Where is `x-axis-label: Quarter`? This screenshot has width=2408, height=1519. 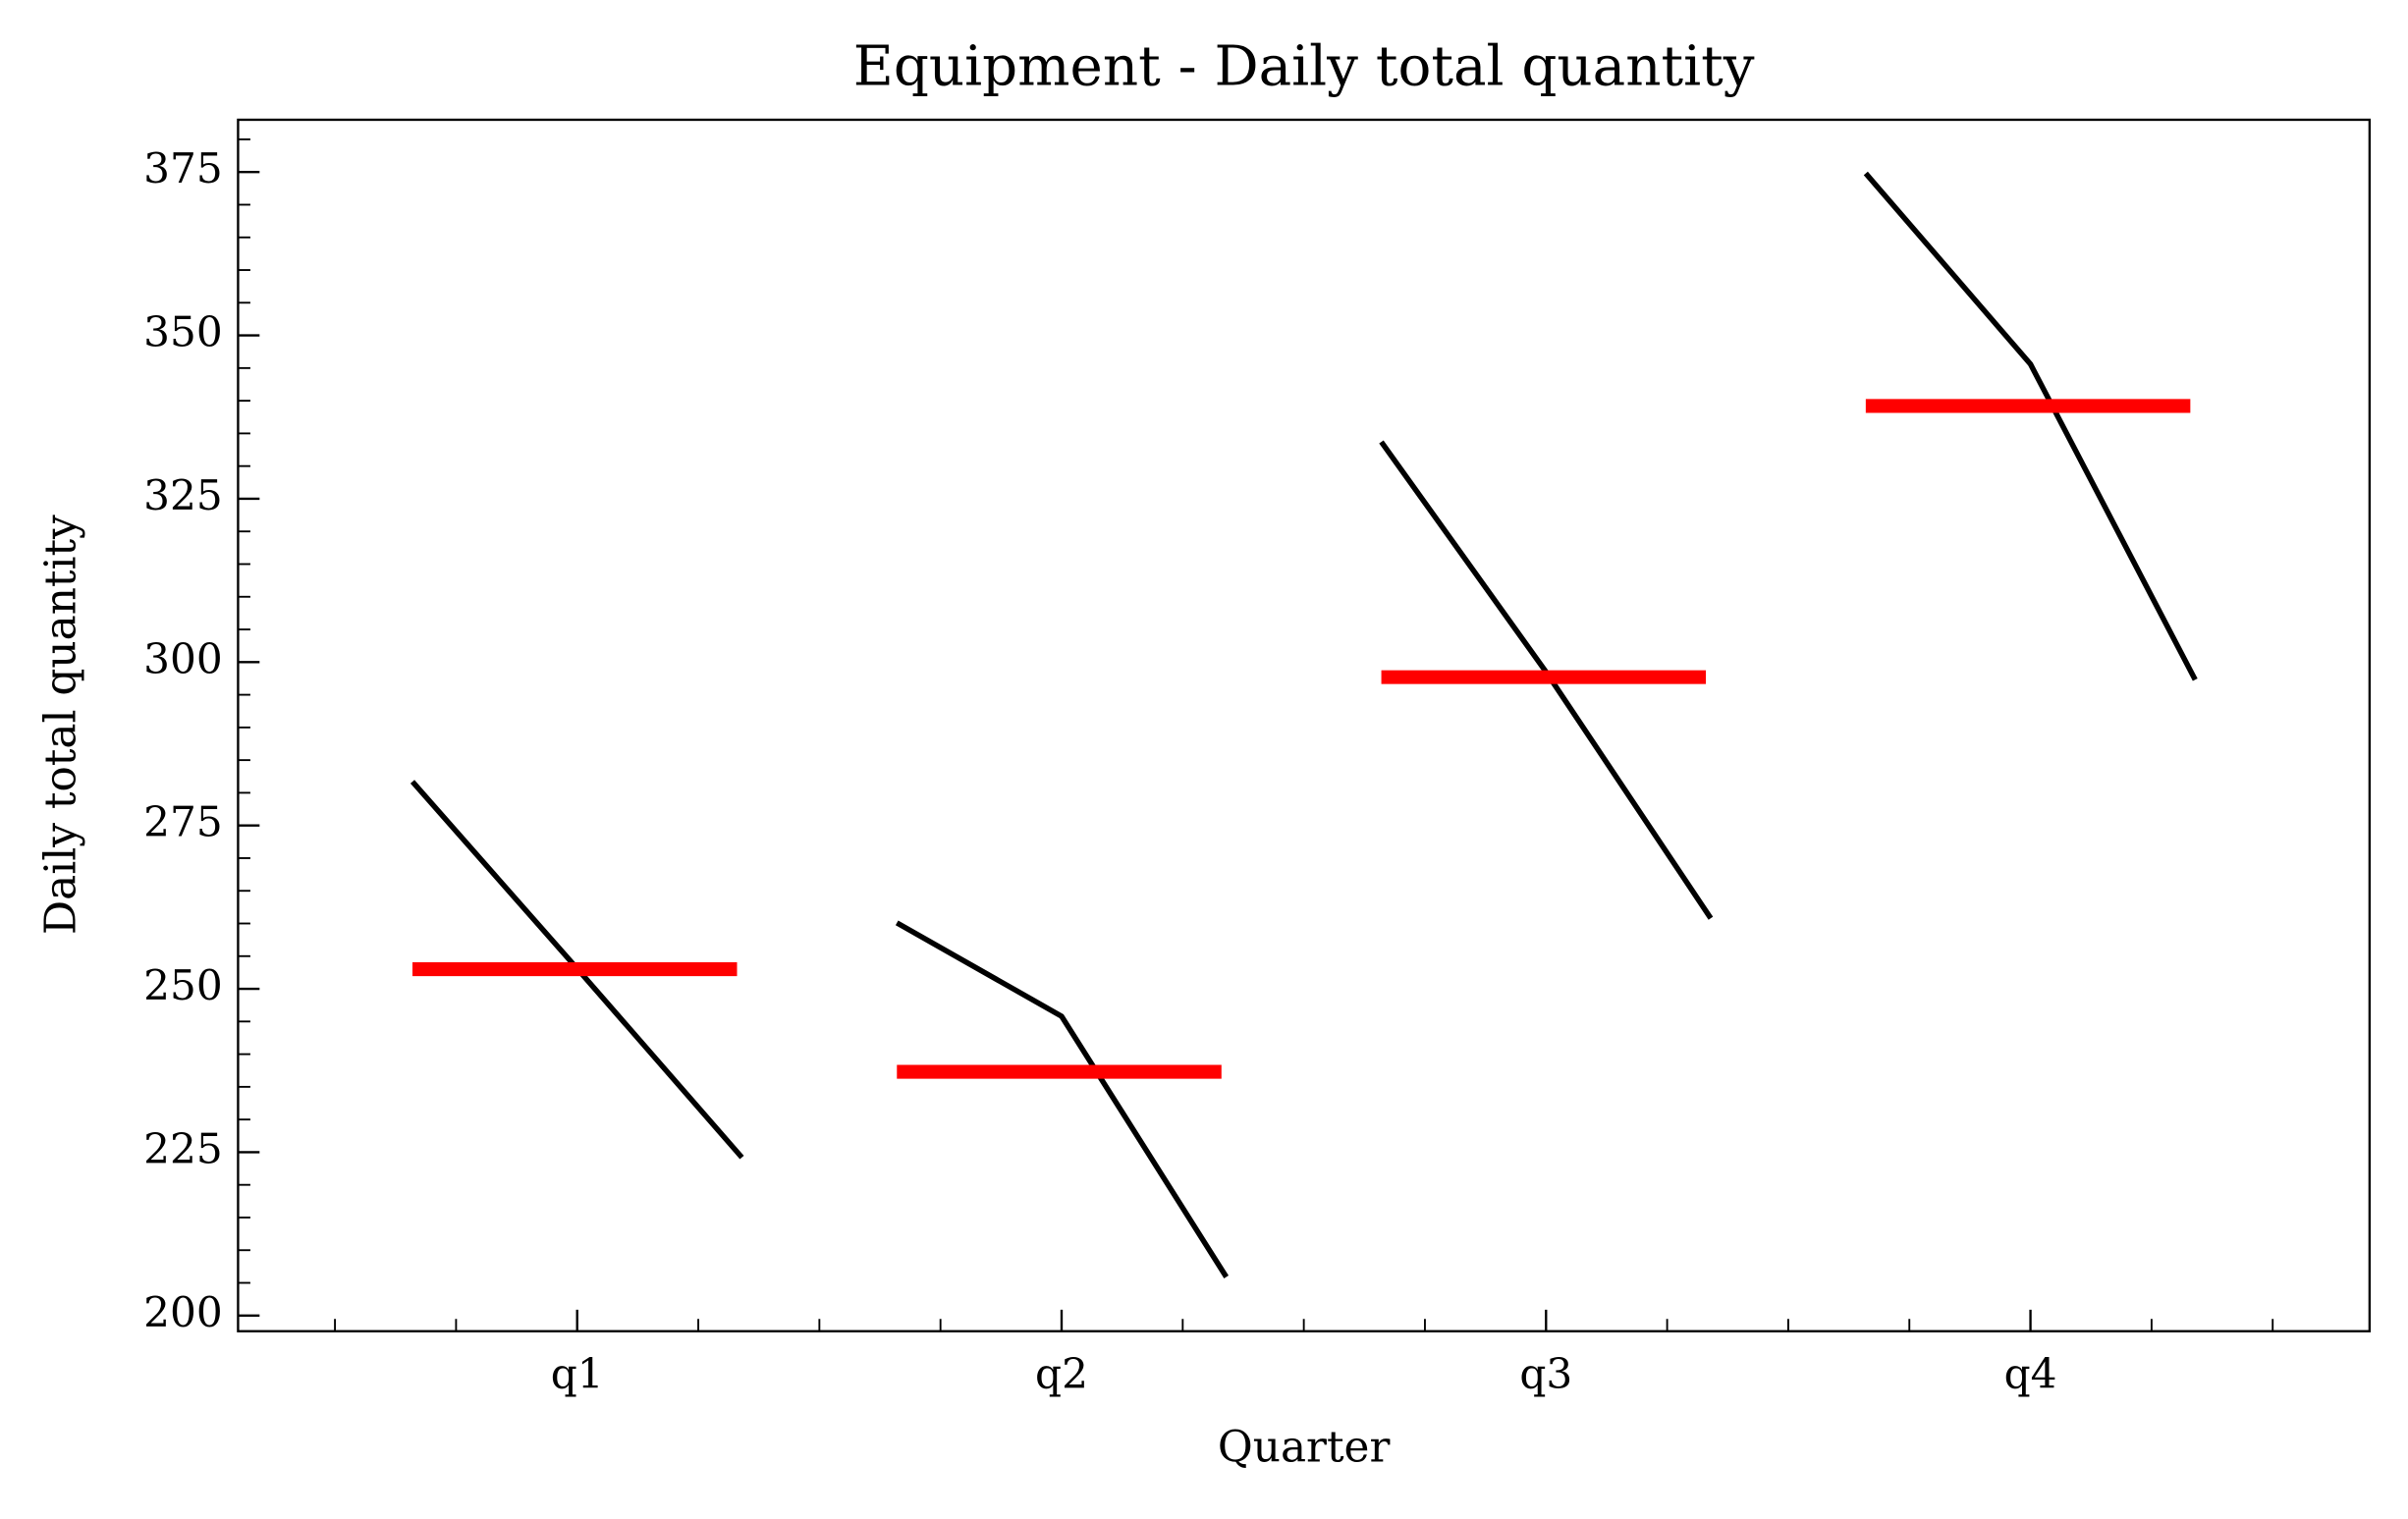
x-axis-label: Quarter is located at coordinates (1304, 1448).